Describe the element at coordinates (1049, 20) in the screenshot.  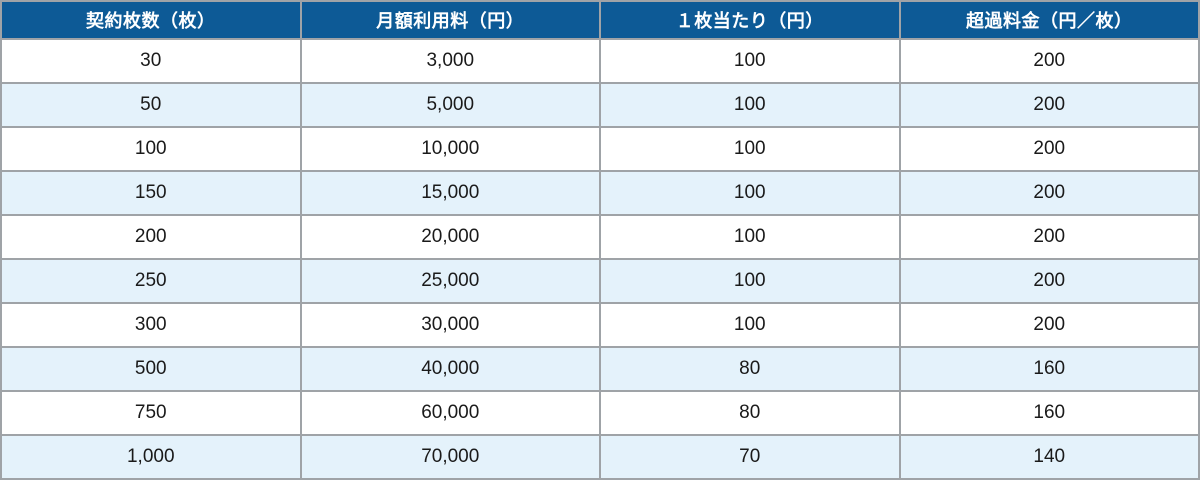
I see `column-header-excess-fee: 超過料金（円／枚）` at that location.